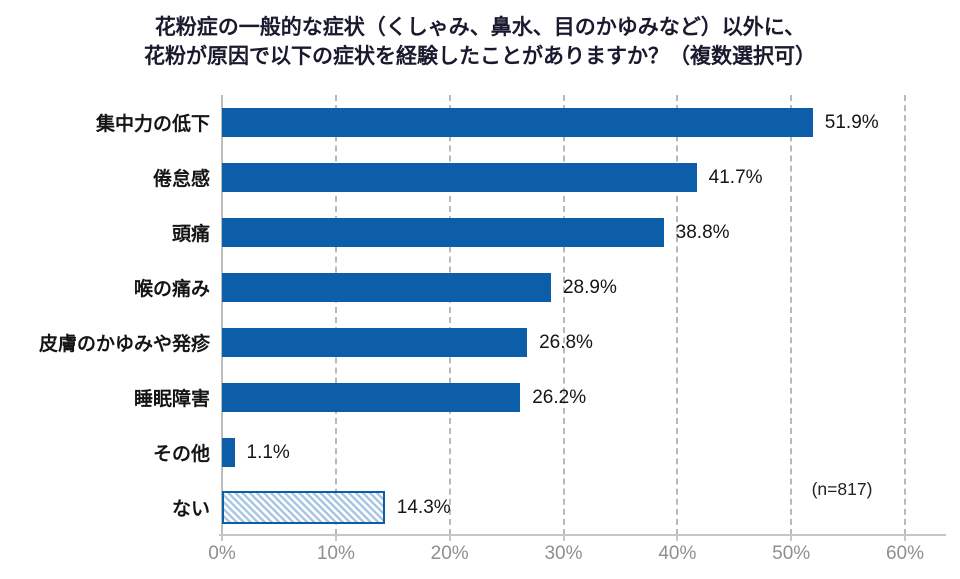  Describe the element at coordinates (905, 553) in the screenshot. I see `x-tick-label: 60%` at that location.